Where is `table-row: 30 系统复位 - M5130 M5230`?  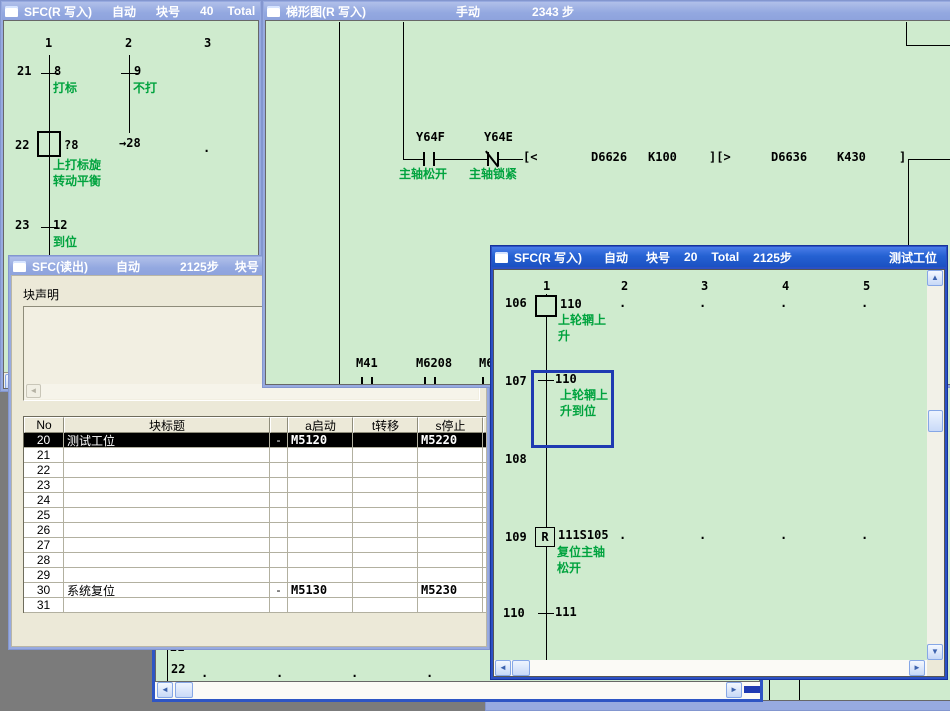 table-row: 30 系统复位 - M5130 M5230 is located at coordinates (255, 590).